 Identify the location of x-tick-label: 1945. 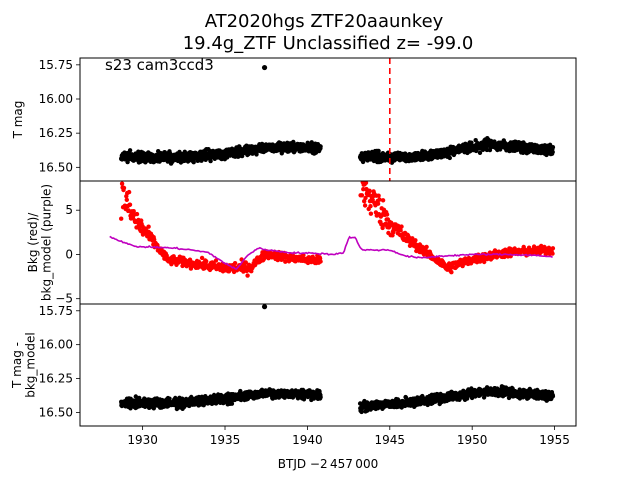
(390, 440).